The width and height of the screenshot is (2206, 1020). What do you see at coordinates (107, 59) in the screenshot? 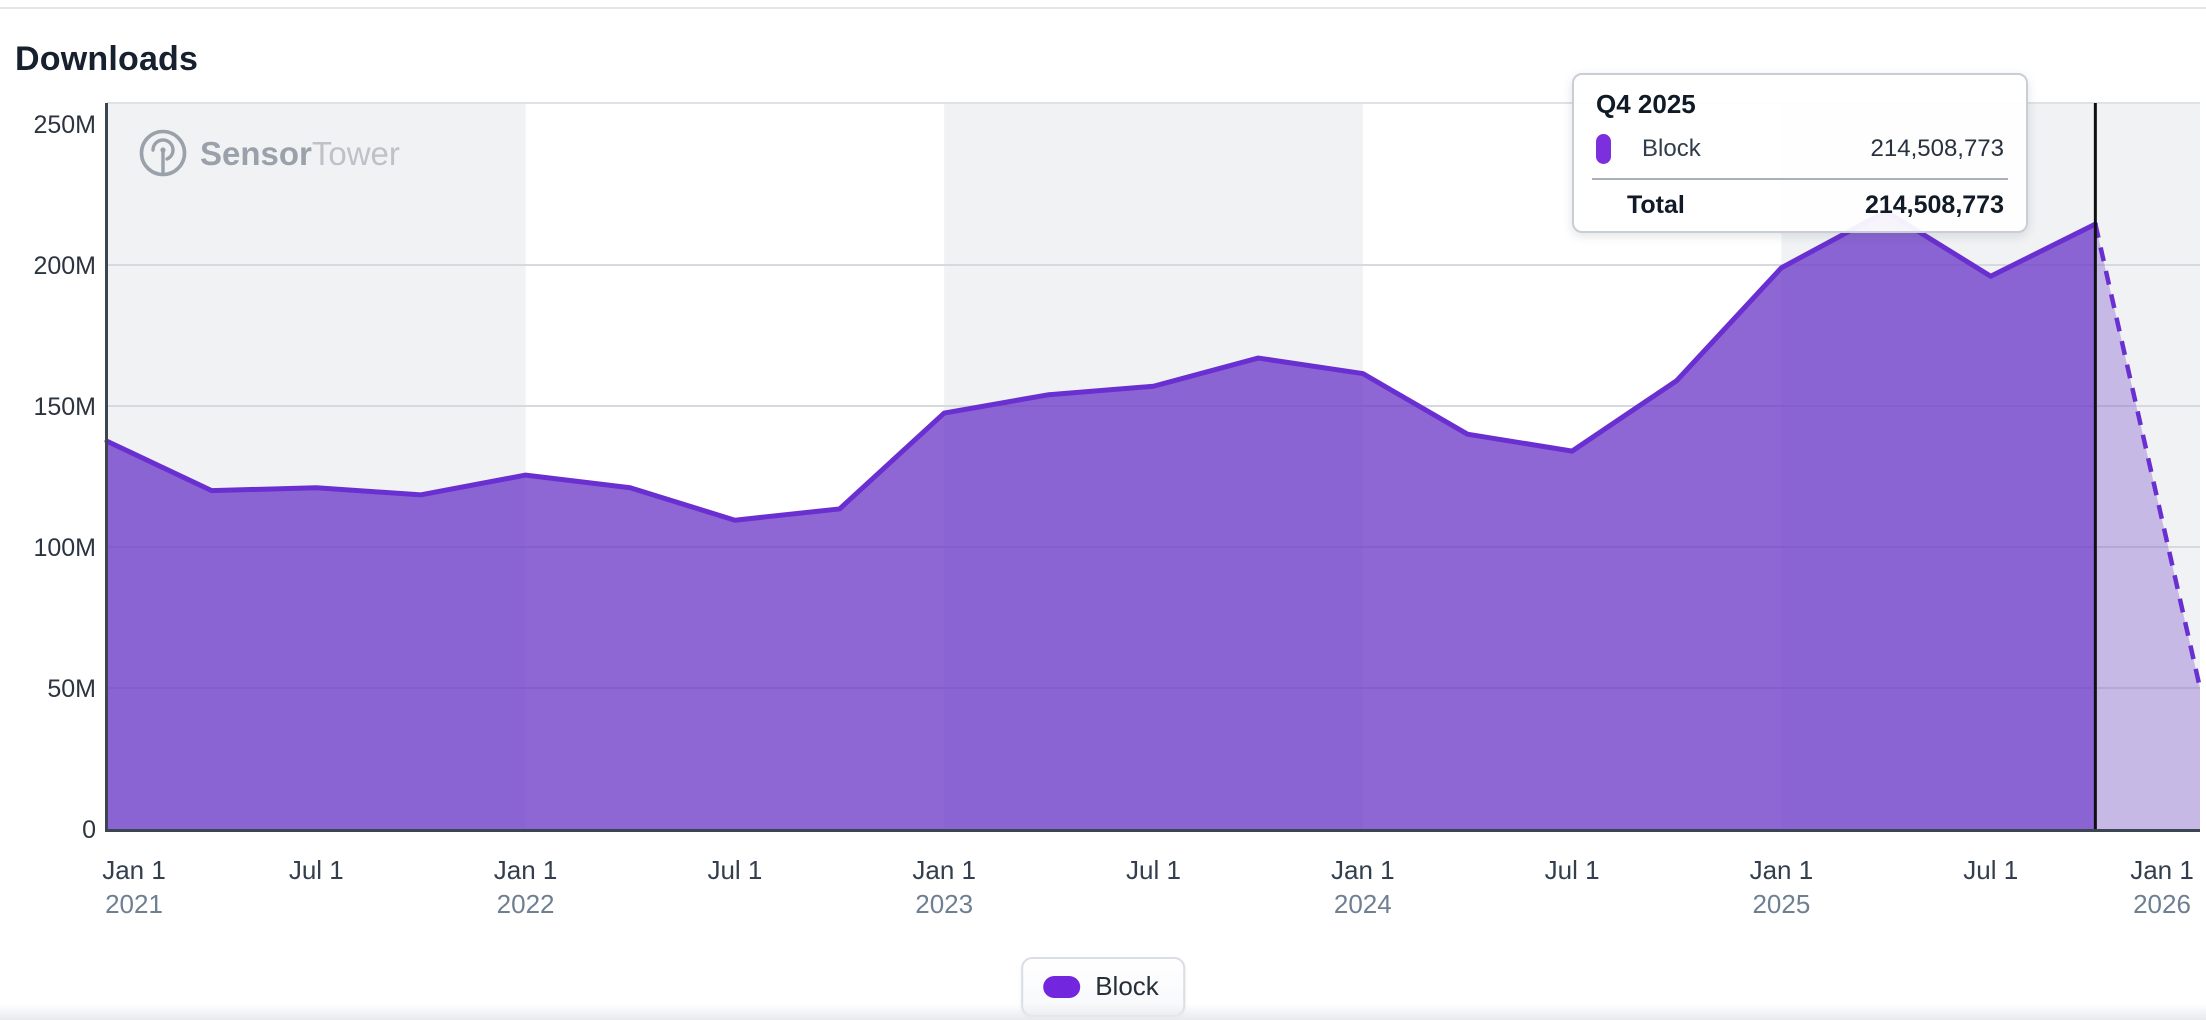
I see `page-title: Downloads` at bounding box center [107, 59].